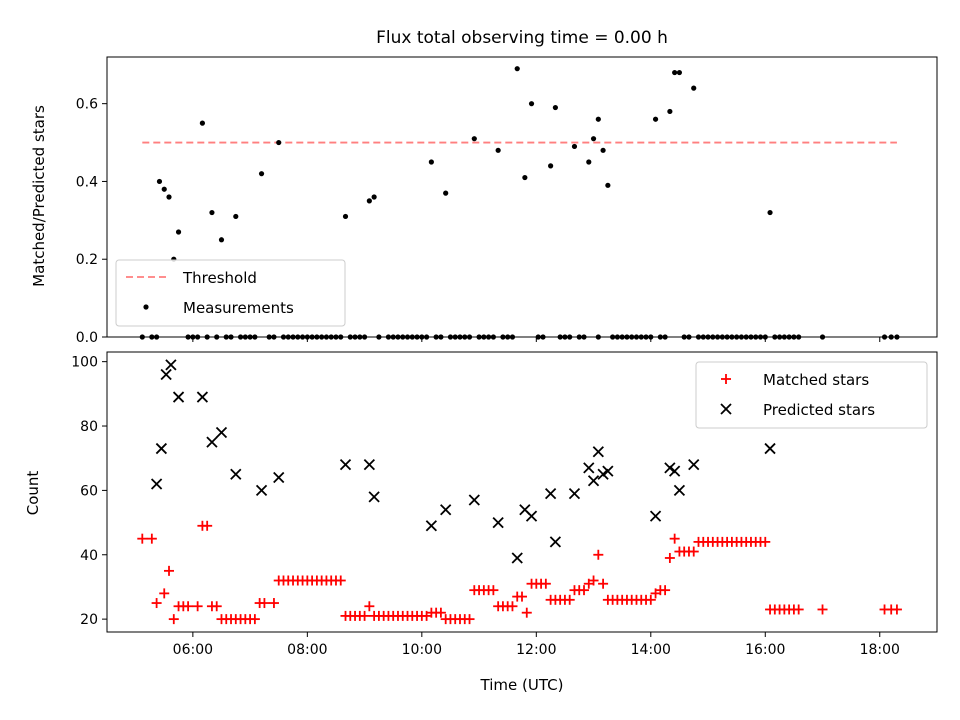 The width and height of the screenshot is (960, 720). What do you see at coordinates (765, 650) in the screenshot?
I see `bottom-xtick-label: 16:00` at bounding box center [765, 650].